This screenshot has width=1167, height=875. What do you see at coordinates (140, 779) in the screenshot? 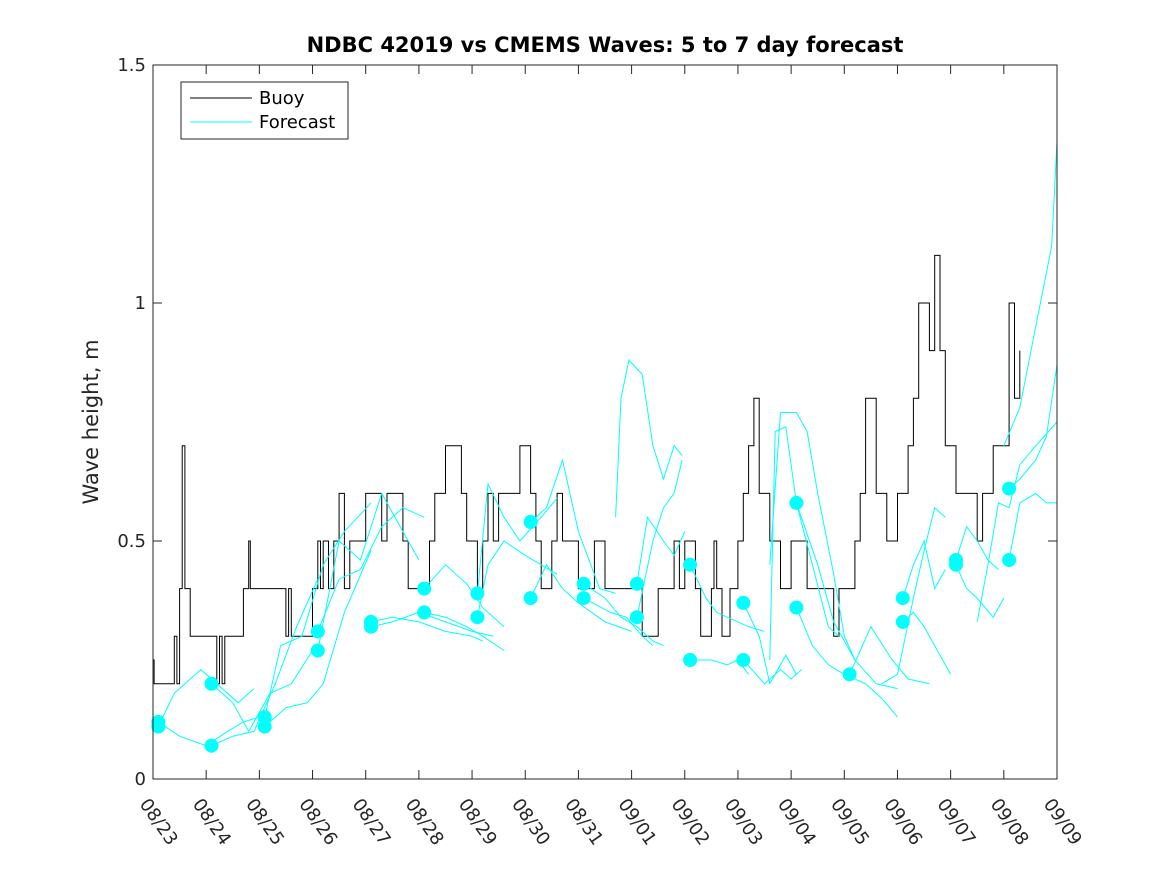
I see `y-tick-label-0: 0` at bounding box center [140, 779].